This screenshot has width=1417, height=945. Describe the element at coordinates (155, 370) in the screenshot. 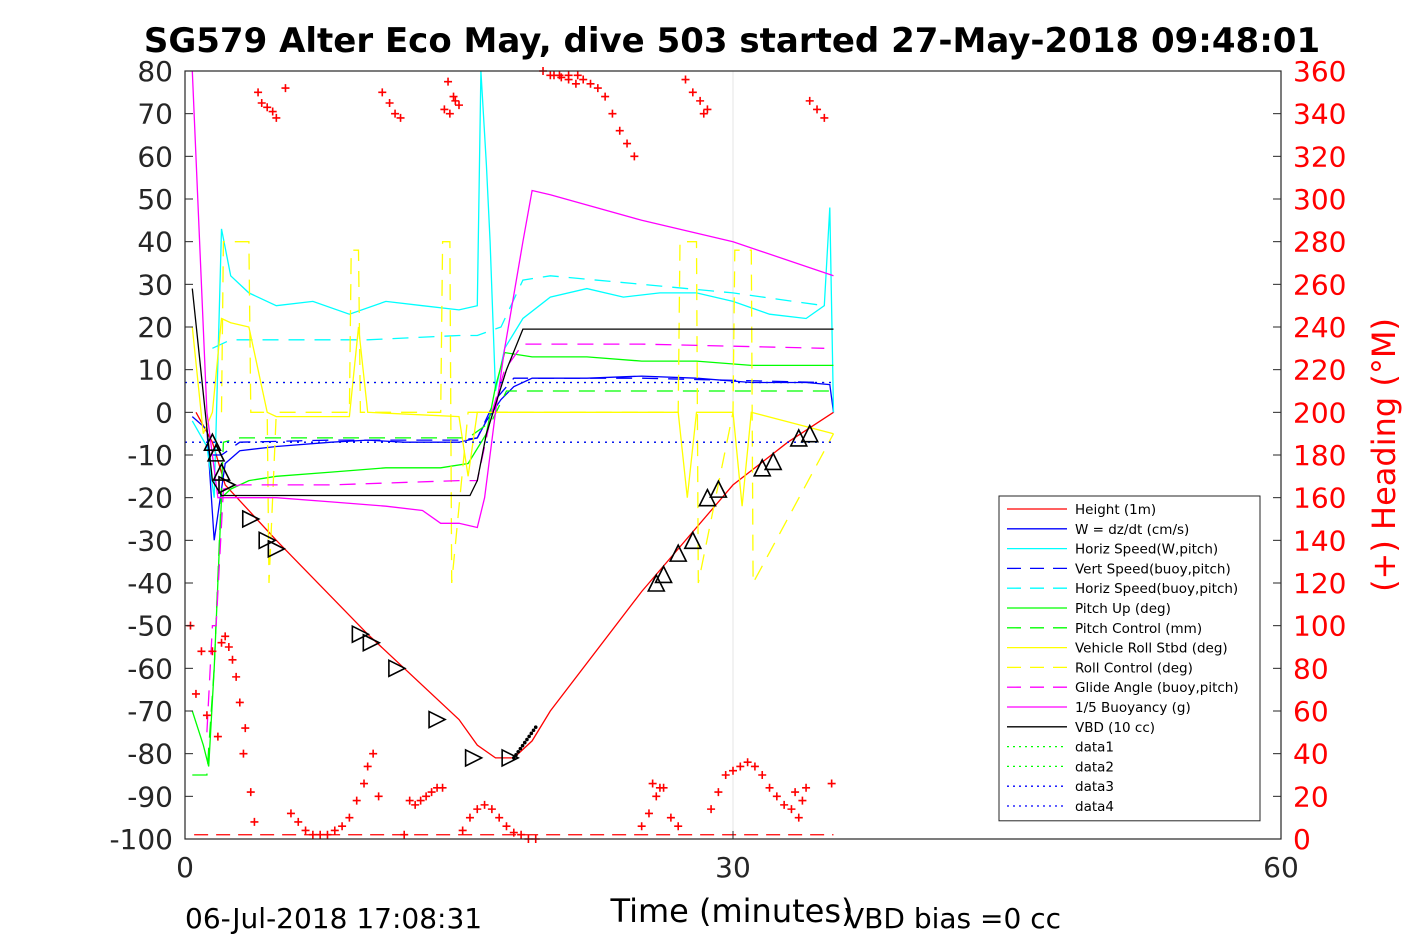

I see `y-tick-label: 10` at that location.